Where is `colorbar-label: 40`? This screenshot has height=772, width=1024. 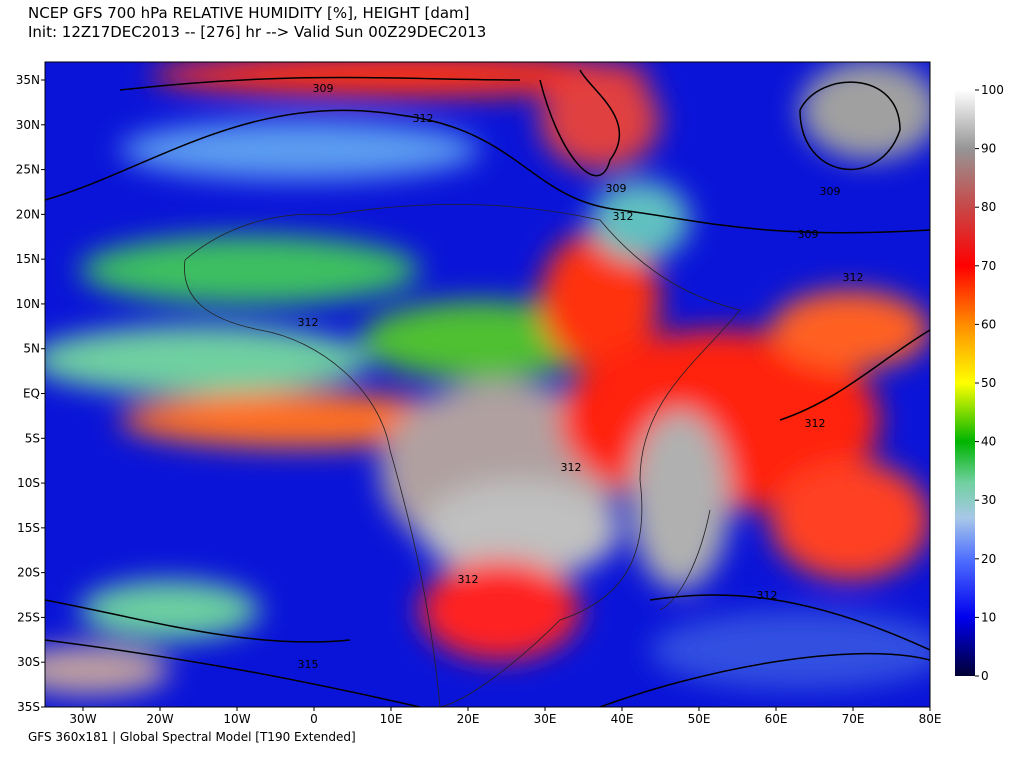
colorbar-label: 40 is located at coordinates (988, 442).